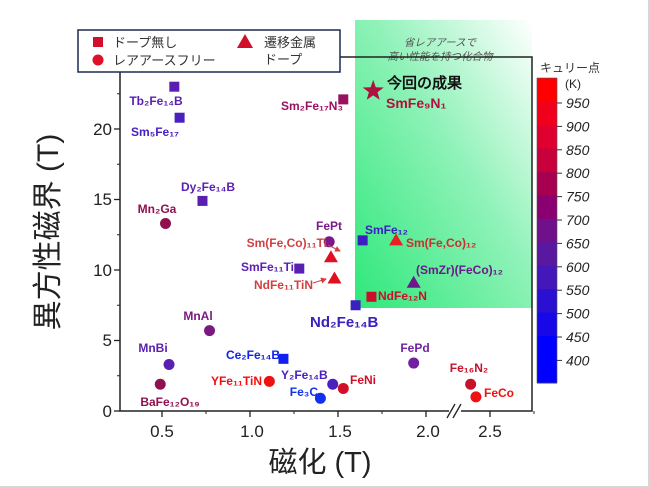  I want to click on colorbar-tick-label: 600, so click(578, 267).